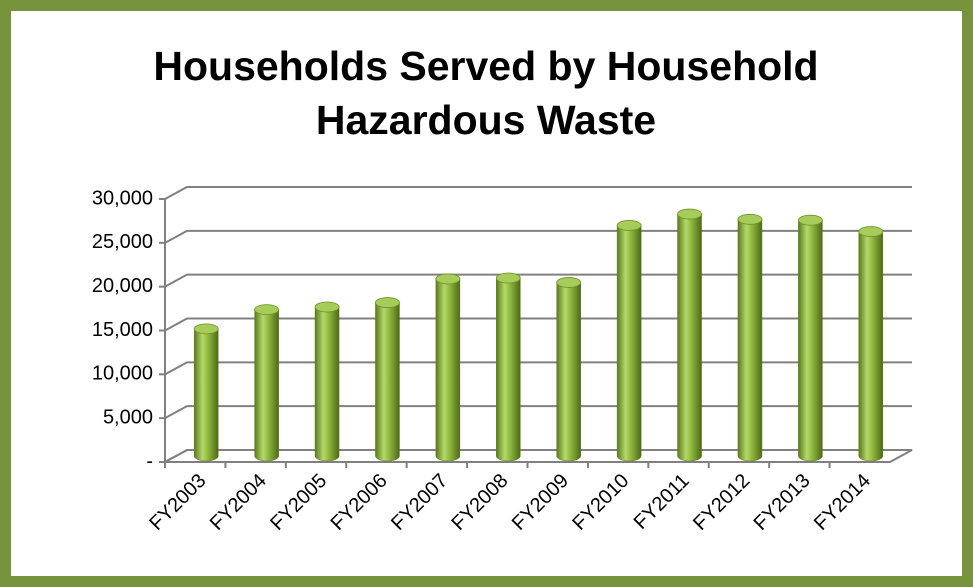  What do you see at coordinates (122, 330) in the screenshot?
I see `y-tick-label: 15,000` at bounding box center [122, 330].